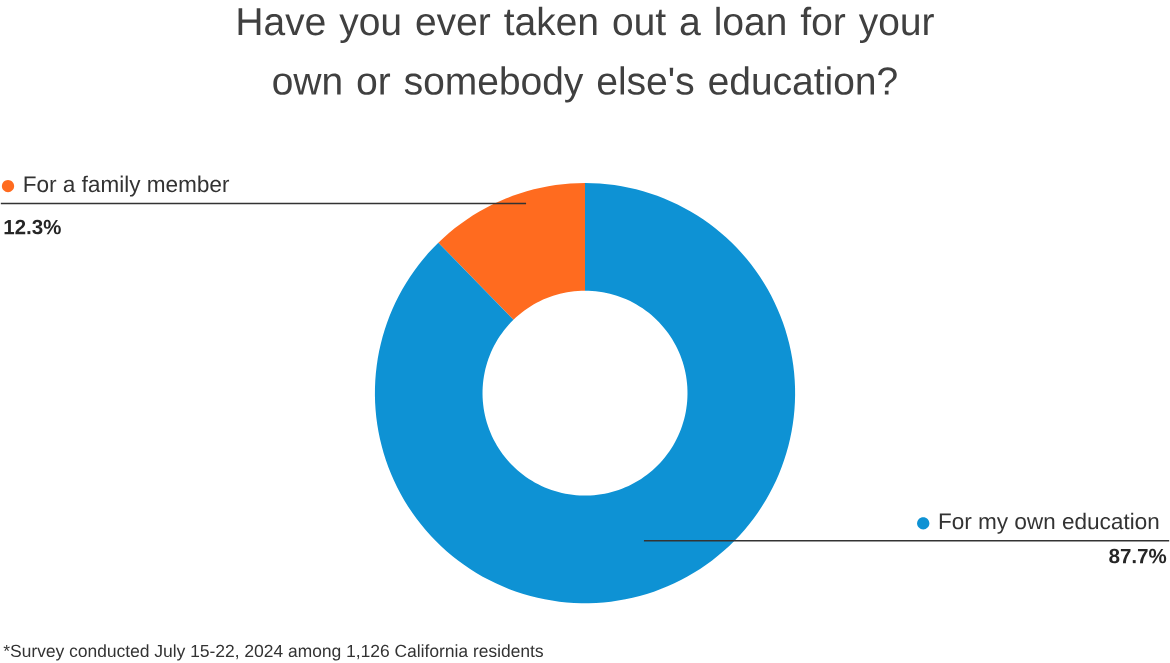  I want to click on data-label: 12.3%, so click(32, 227).